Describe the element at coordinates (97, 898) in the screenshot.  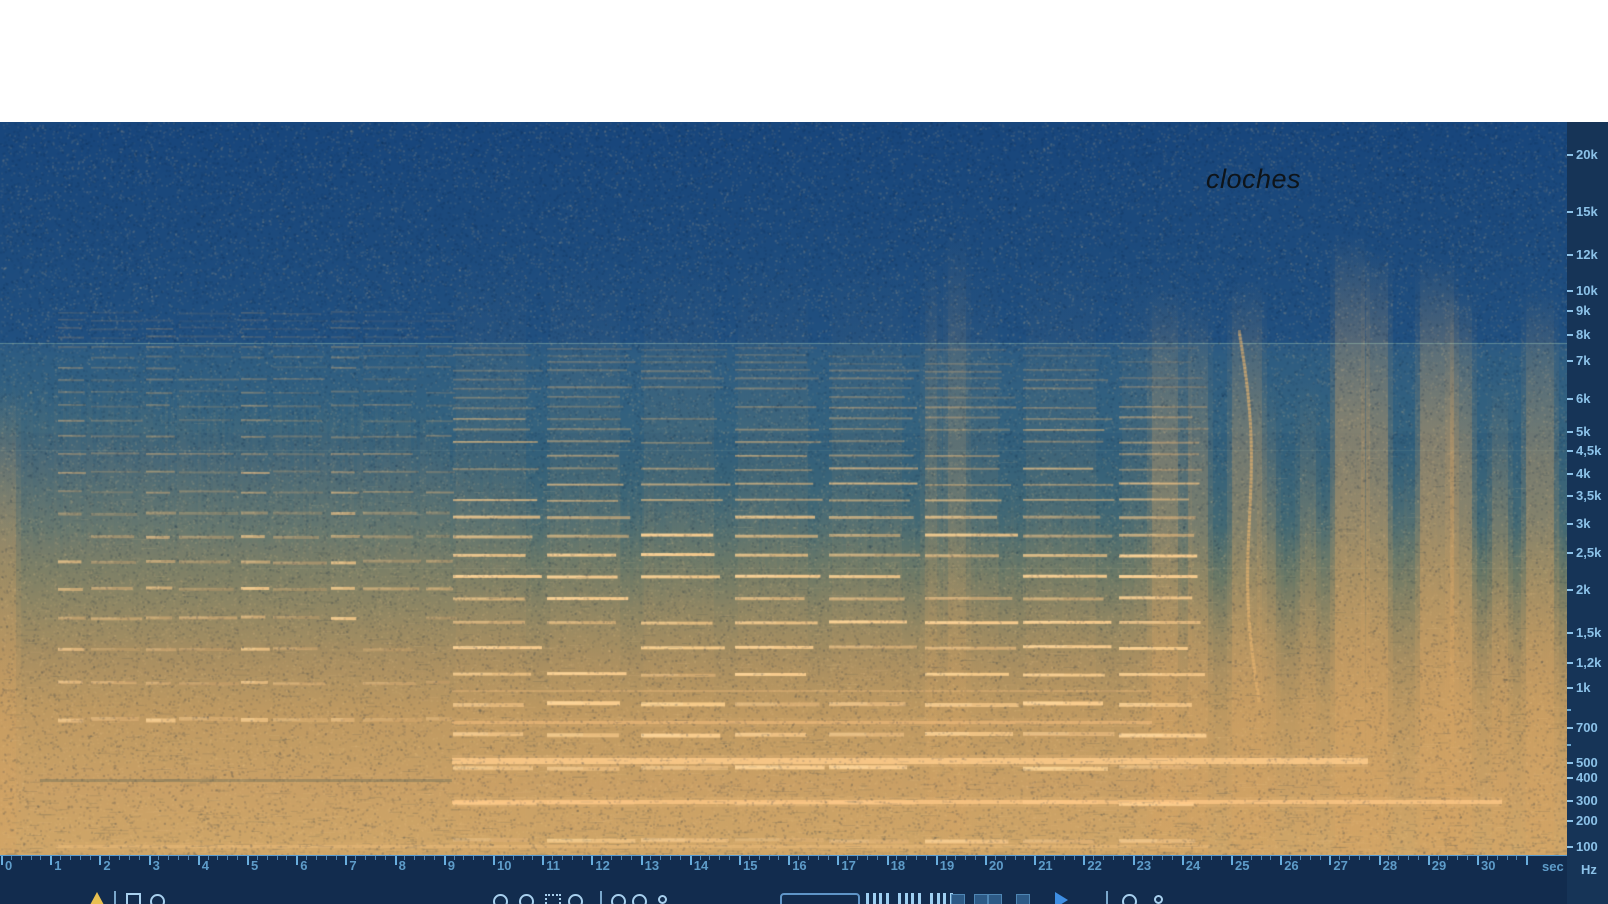
I see `pointer-tool-icon` at that location.